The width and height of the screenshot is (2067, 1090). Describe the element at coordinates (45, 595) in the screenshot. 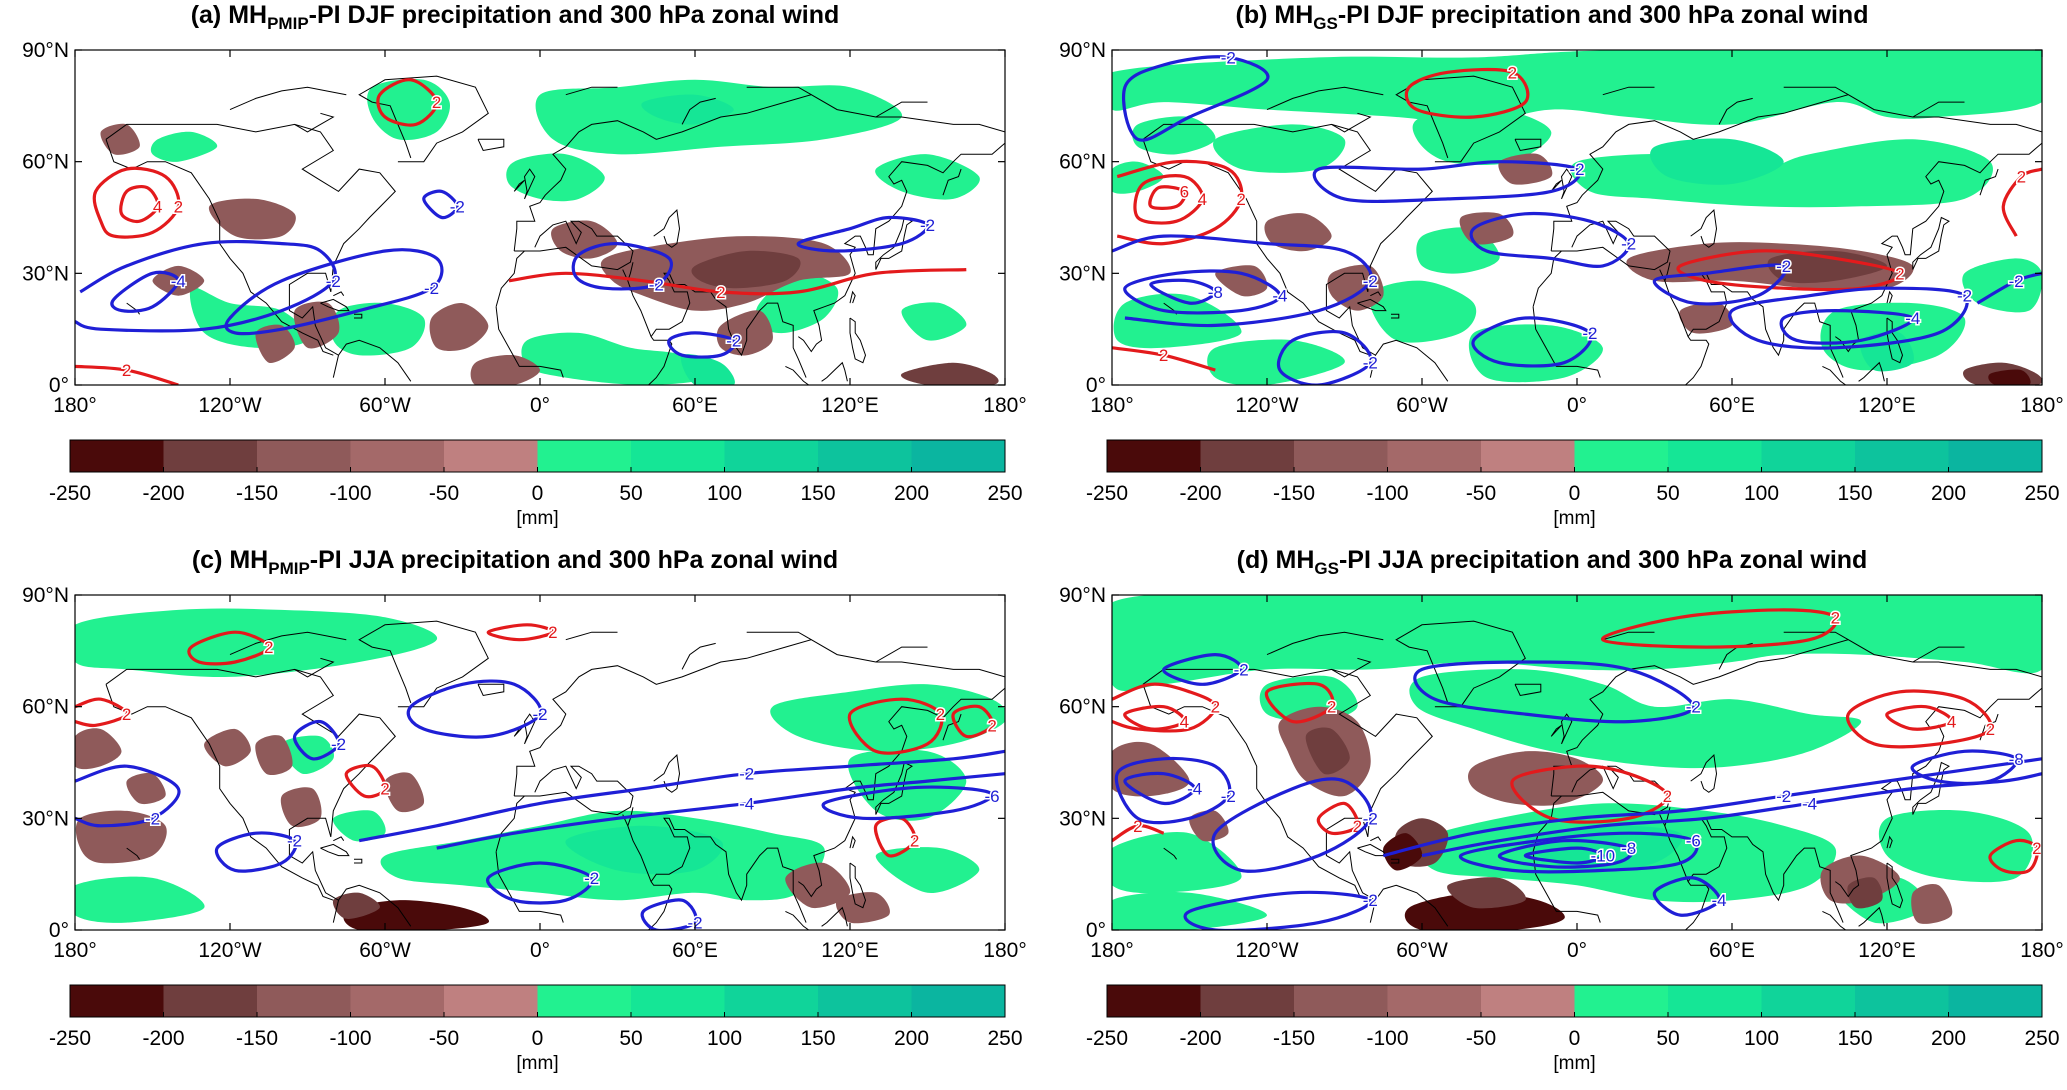

I see `lat-tick-label: 90°N` at that location.